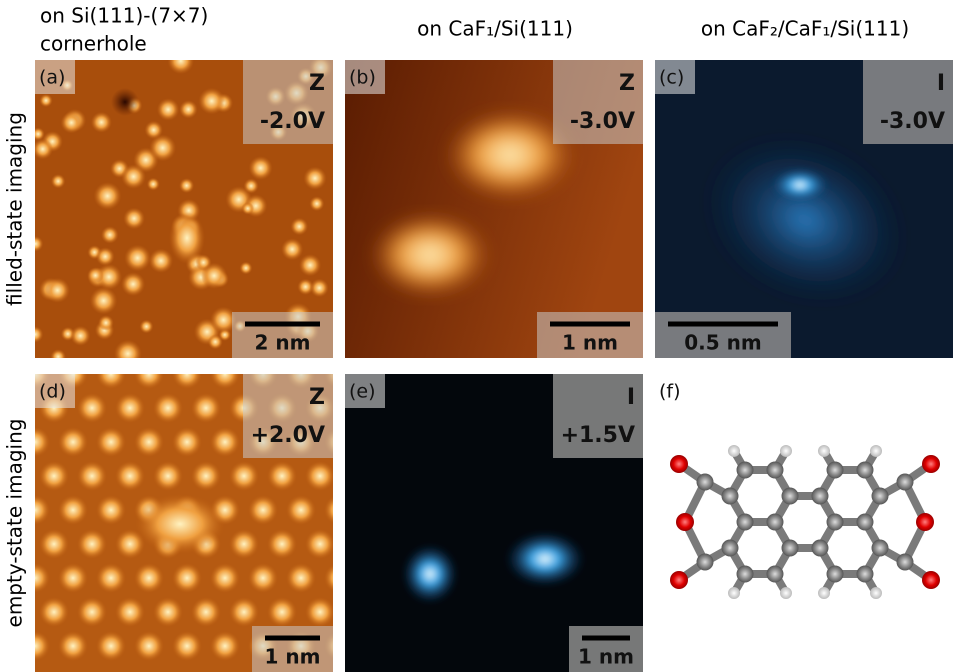 This screenshot has width=955, height=672. I want to click on stm-image, so click(494, 209).